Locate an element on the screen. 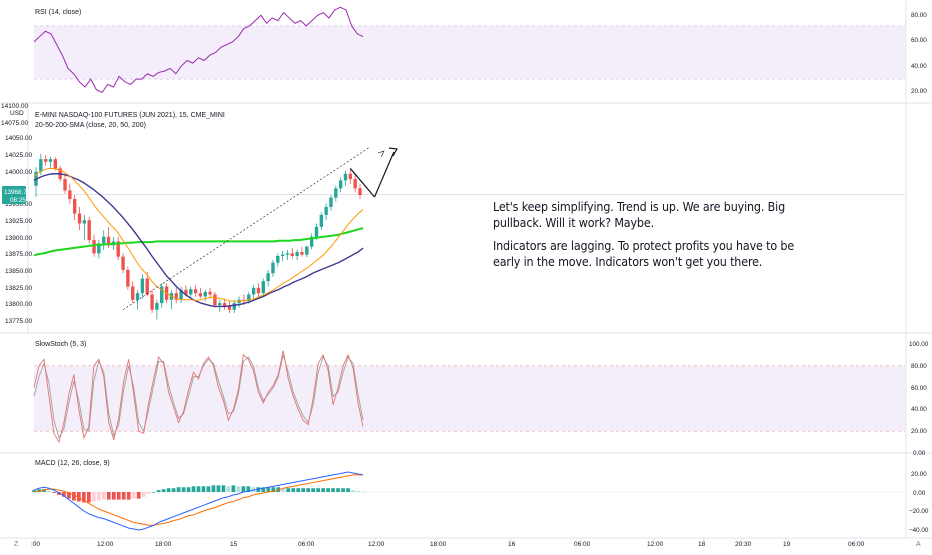 Image resolution: width=932 pixels, height=555 pixels. timezone-icon: Z is located at coordinates (16, 544).